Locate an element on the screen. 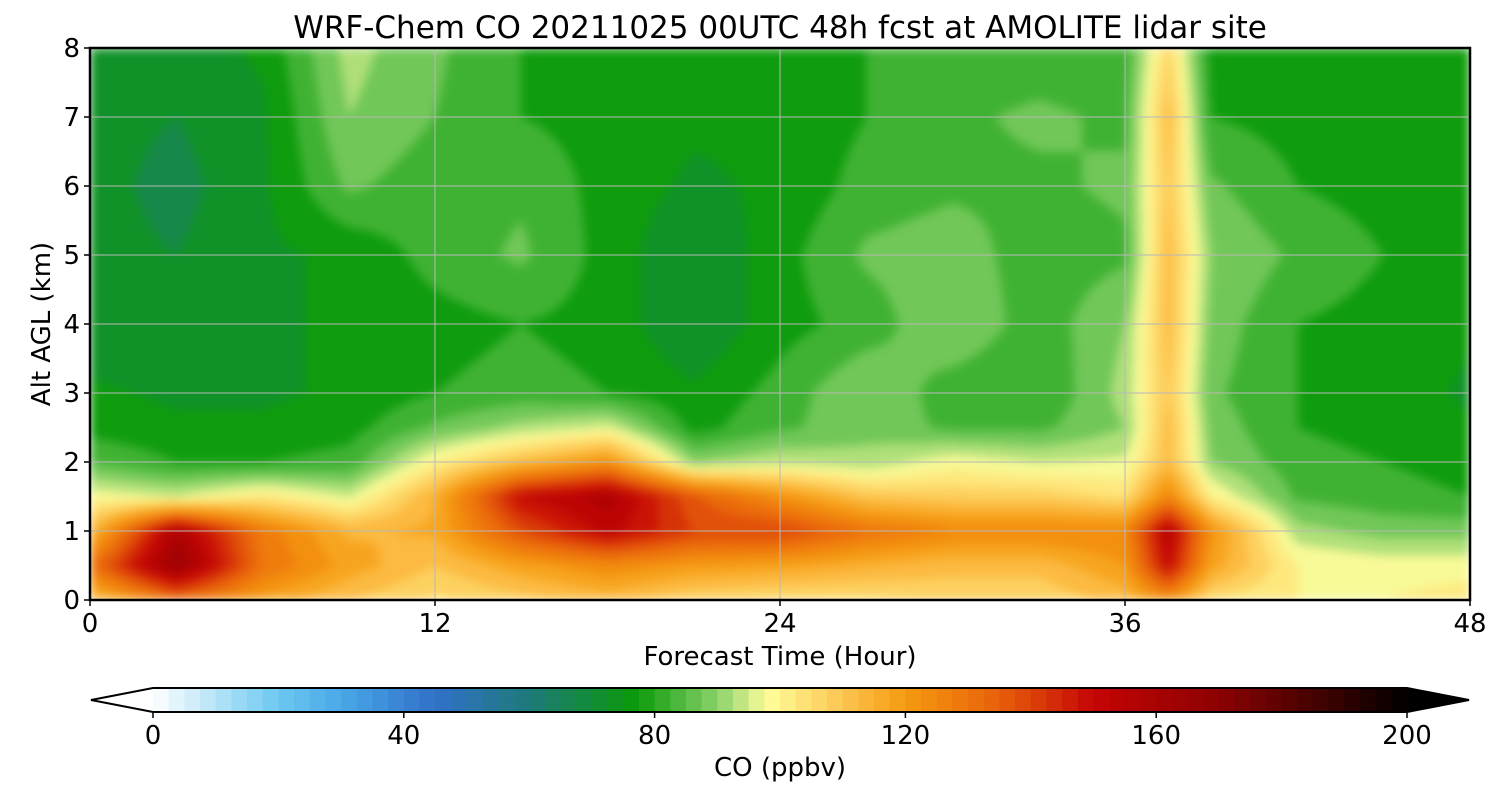 Image resolution: width=1500 pixels, height=800 pixels. colorbar-swatches is located at coordinates (780, 700).